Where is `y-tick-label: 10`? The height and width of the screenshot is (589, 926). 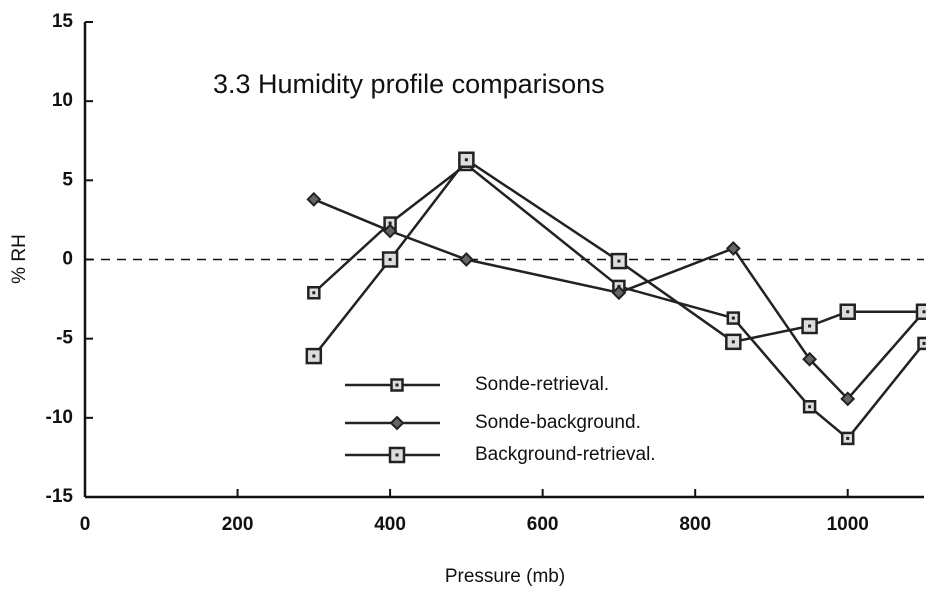 y-tick-label: 10 is located at coordinates (62, 100).